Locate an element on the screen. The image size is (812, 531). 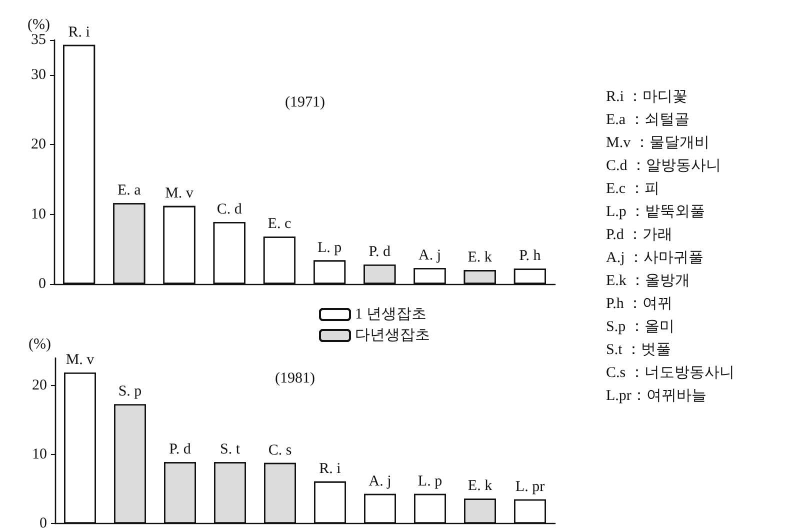
text: L.pr：여뀌바늘 is located at coordinates (657, 396).